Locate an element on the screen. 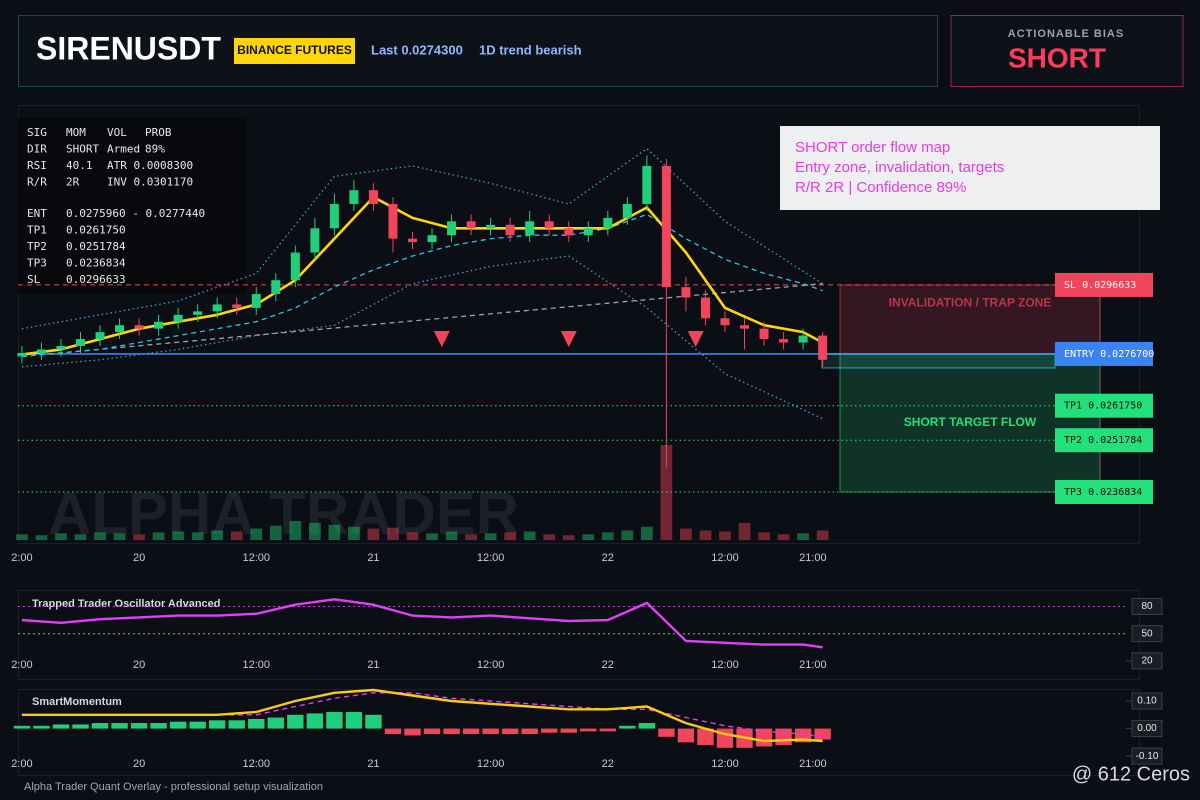  sell-signal is located at coordinates (695, 339).